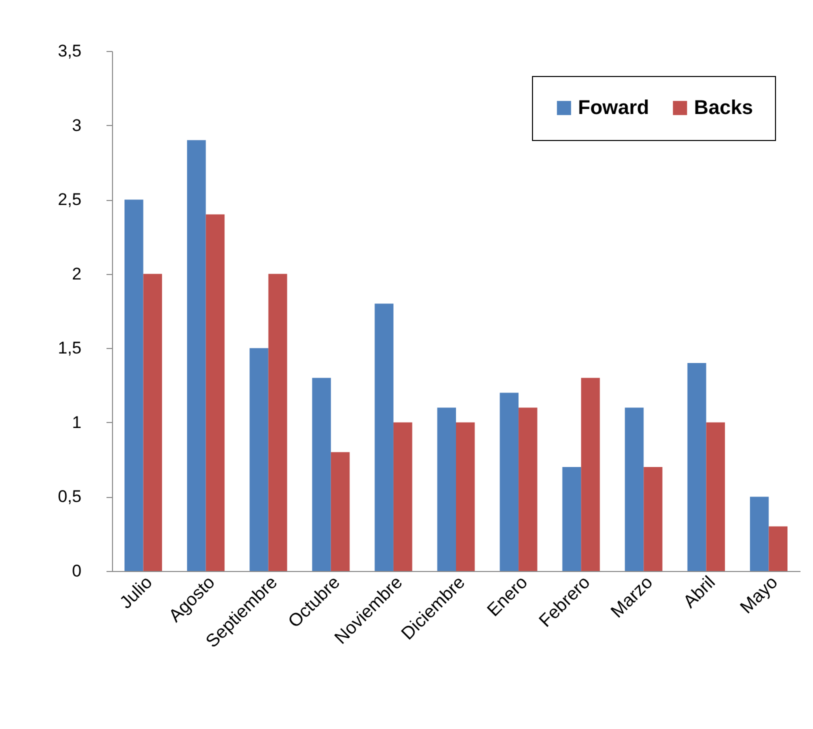 The width and height of the screenshot is (813, 729). What do you see at coordinates (77, 125) in the screenshot?
I see `y-tick-label: 3` at bounding box center [77, 125].